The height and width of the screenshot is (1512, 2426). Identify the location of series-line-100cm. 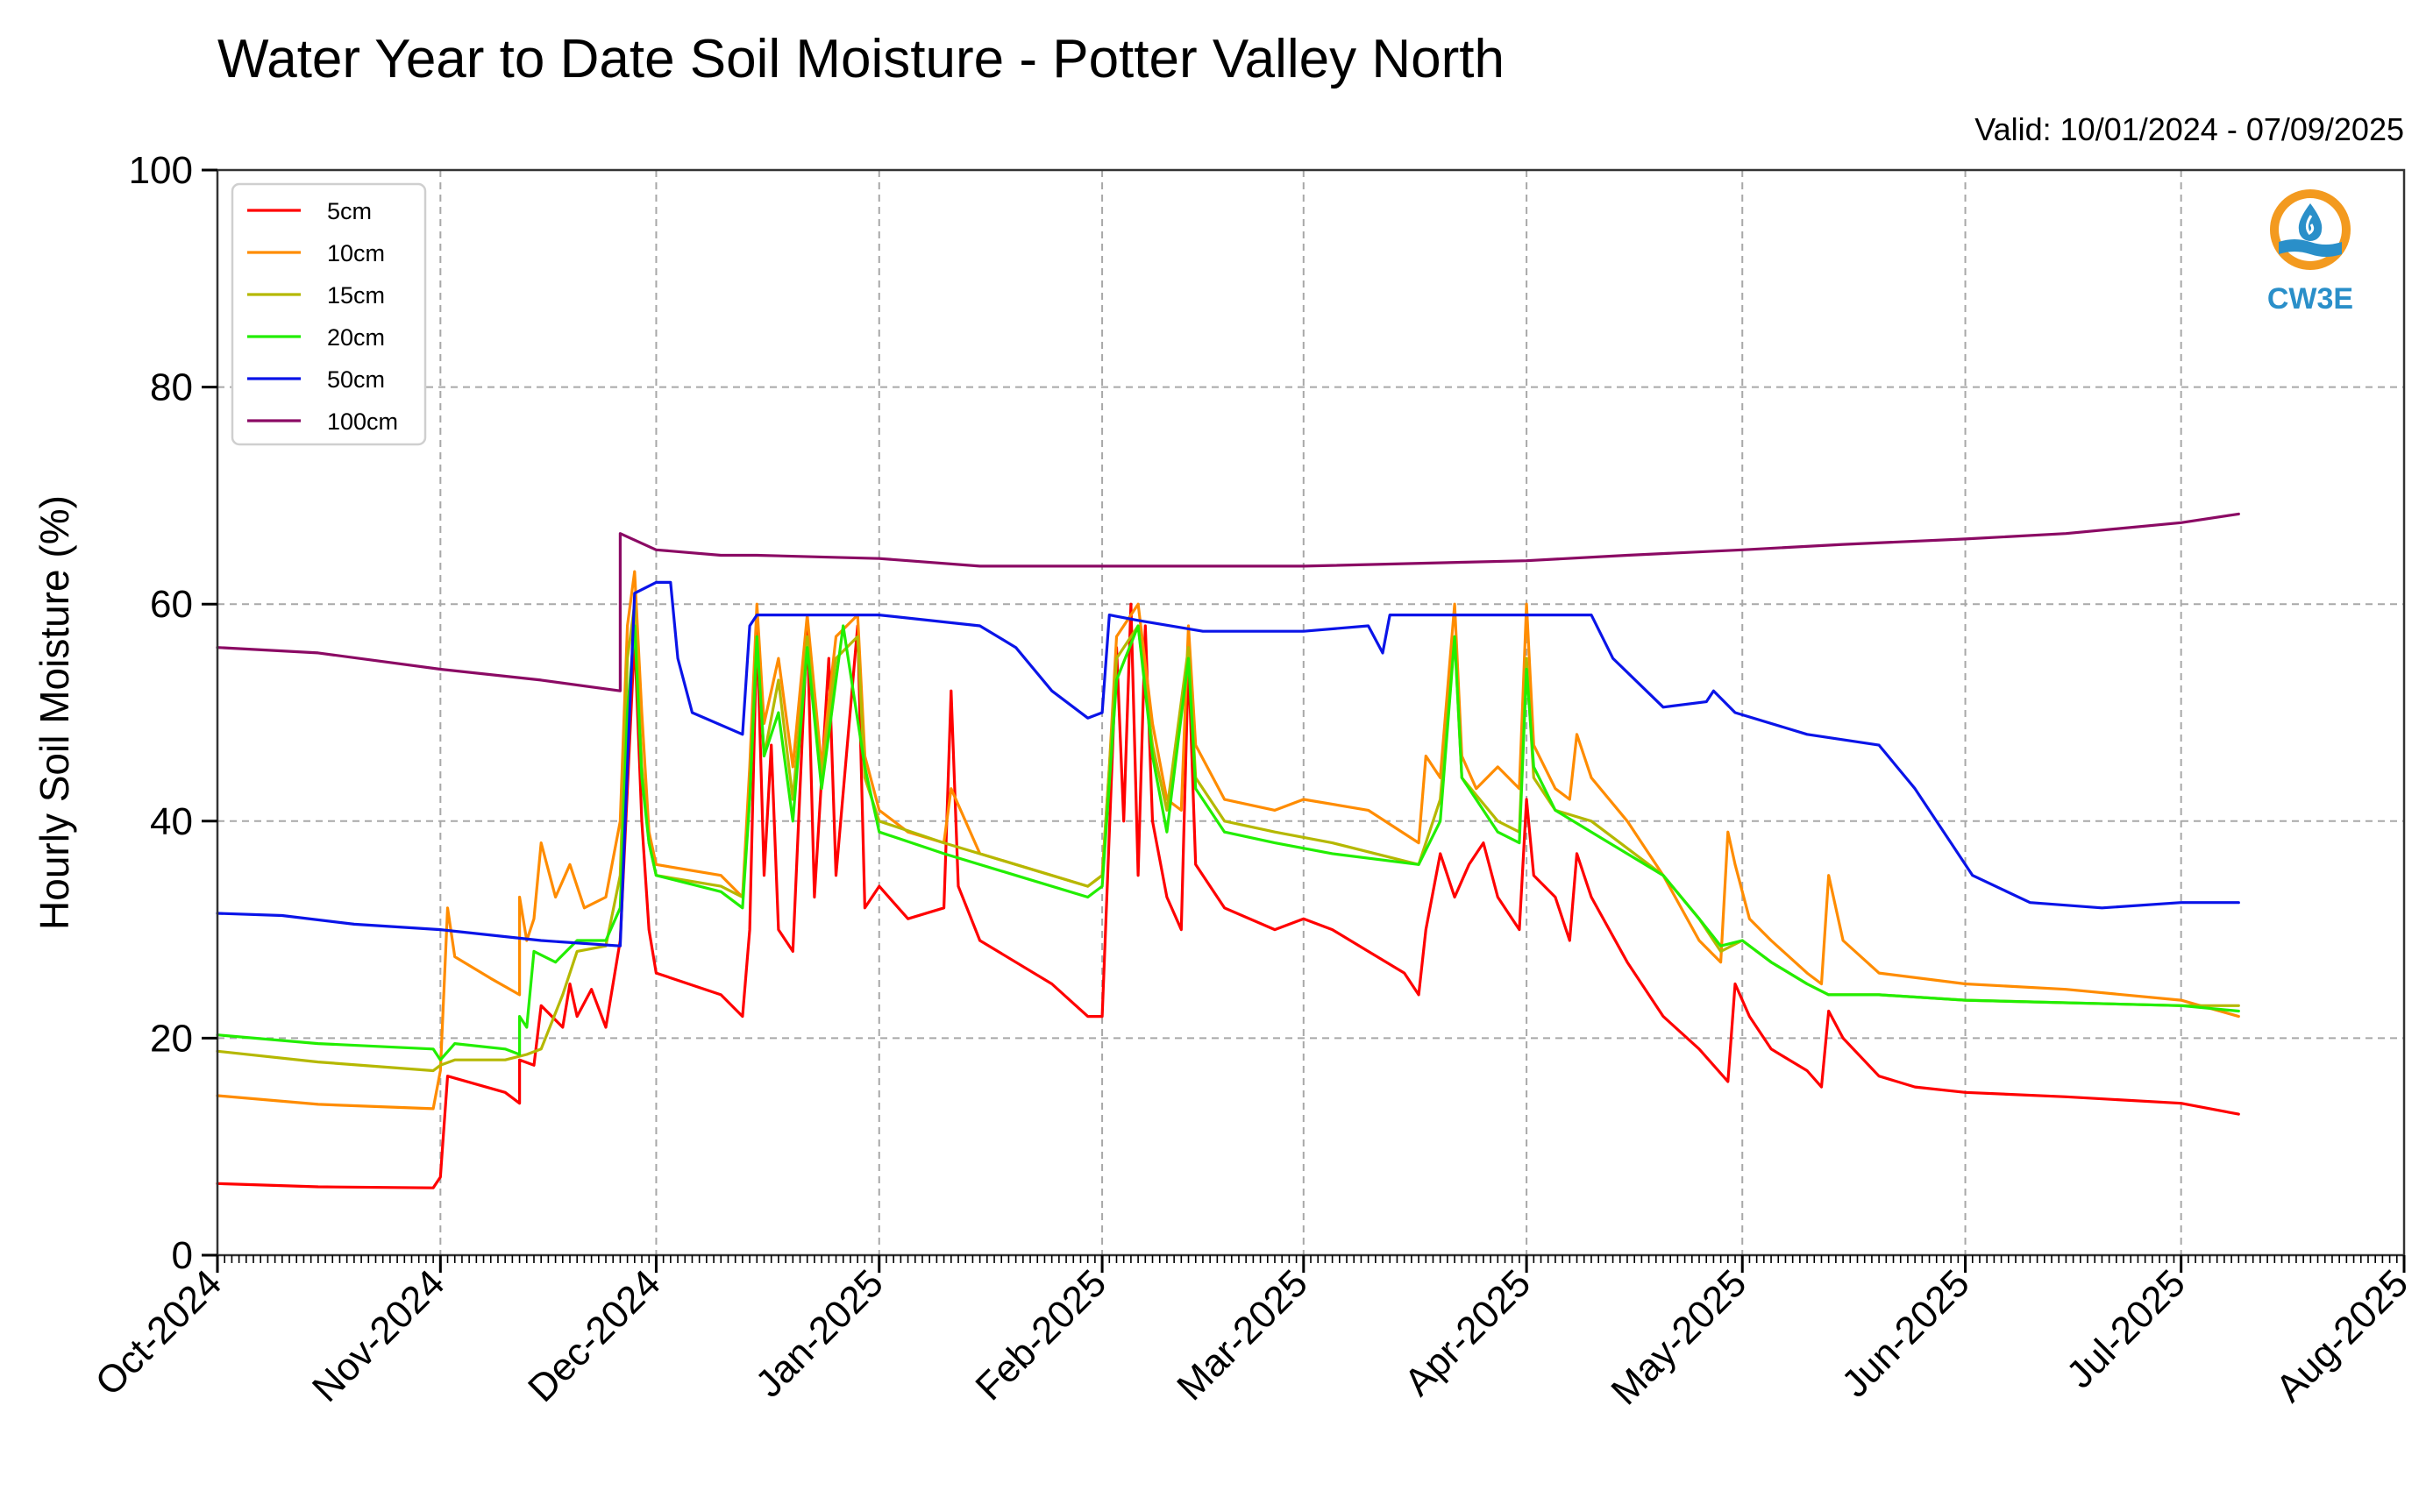
(1228, 602).